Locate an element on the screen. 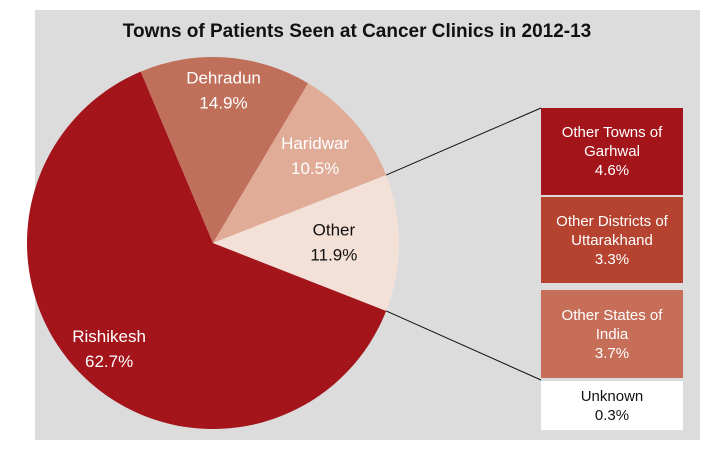 The width and height of the screenshot is (713, 452). slice-value: 11.9% is located at coordinates (333, 254).